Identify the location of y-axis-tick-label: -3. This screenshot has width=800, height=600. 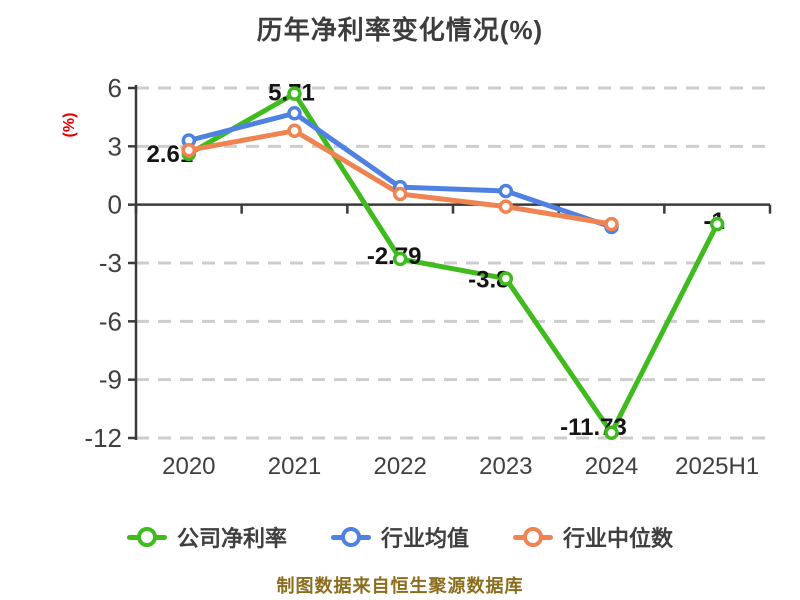
(110, 263).